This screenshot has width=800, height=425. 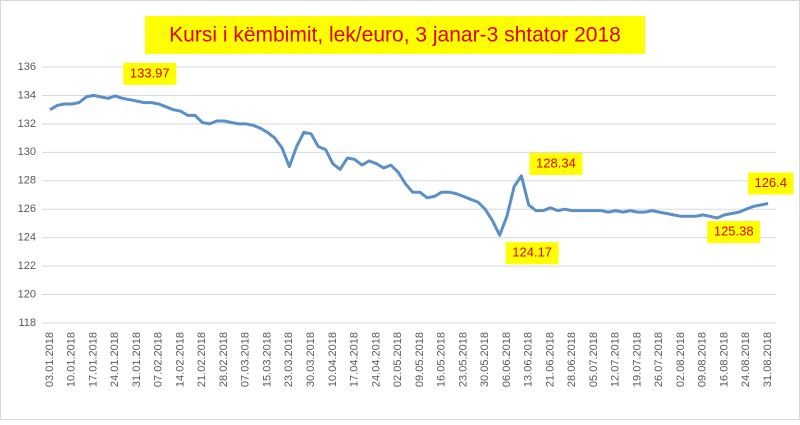 I want to click on x-tick-label: 28.02.2018, so click(x=224, y=359).